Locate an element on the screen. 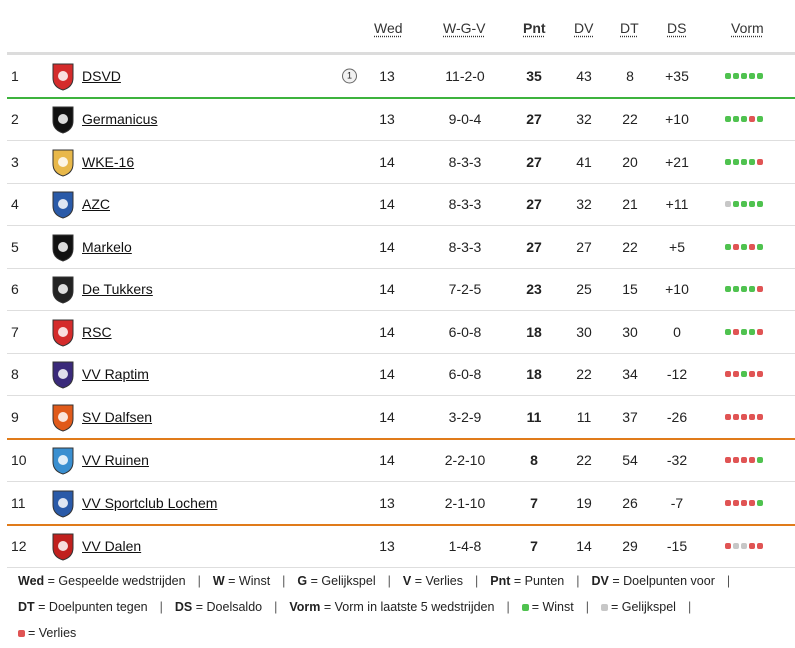  col-header-pnt: Pnt is located at coordinates (534, 28).